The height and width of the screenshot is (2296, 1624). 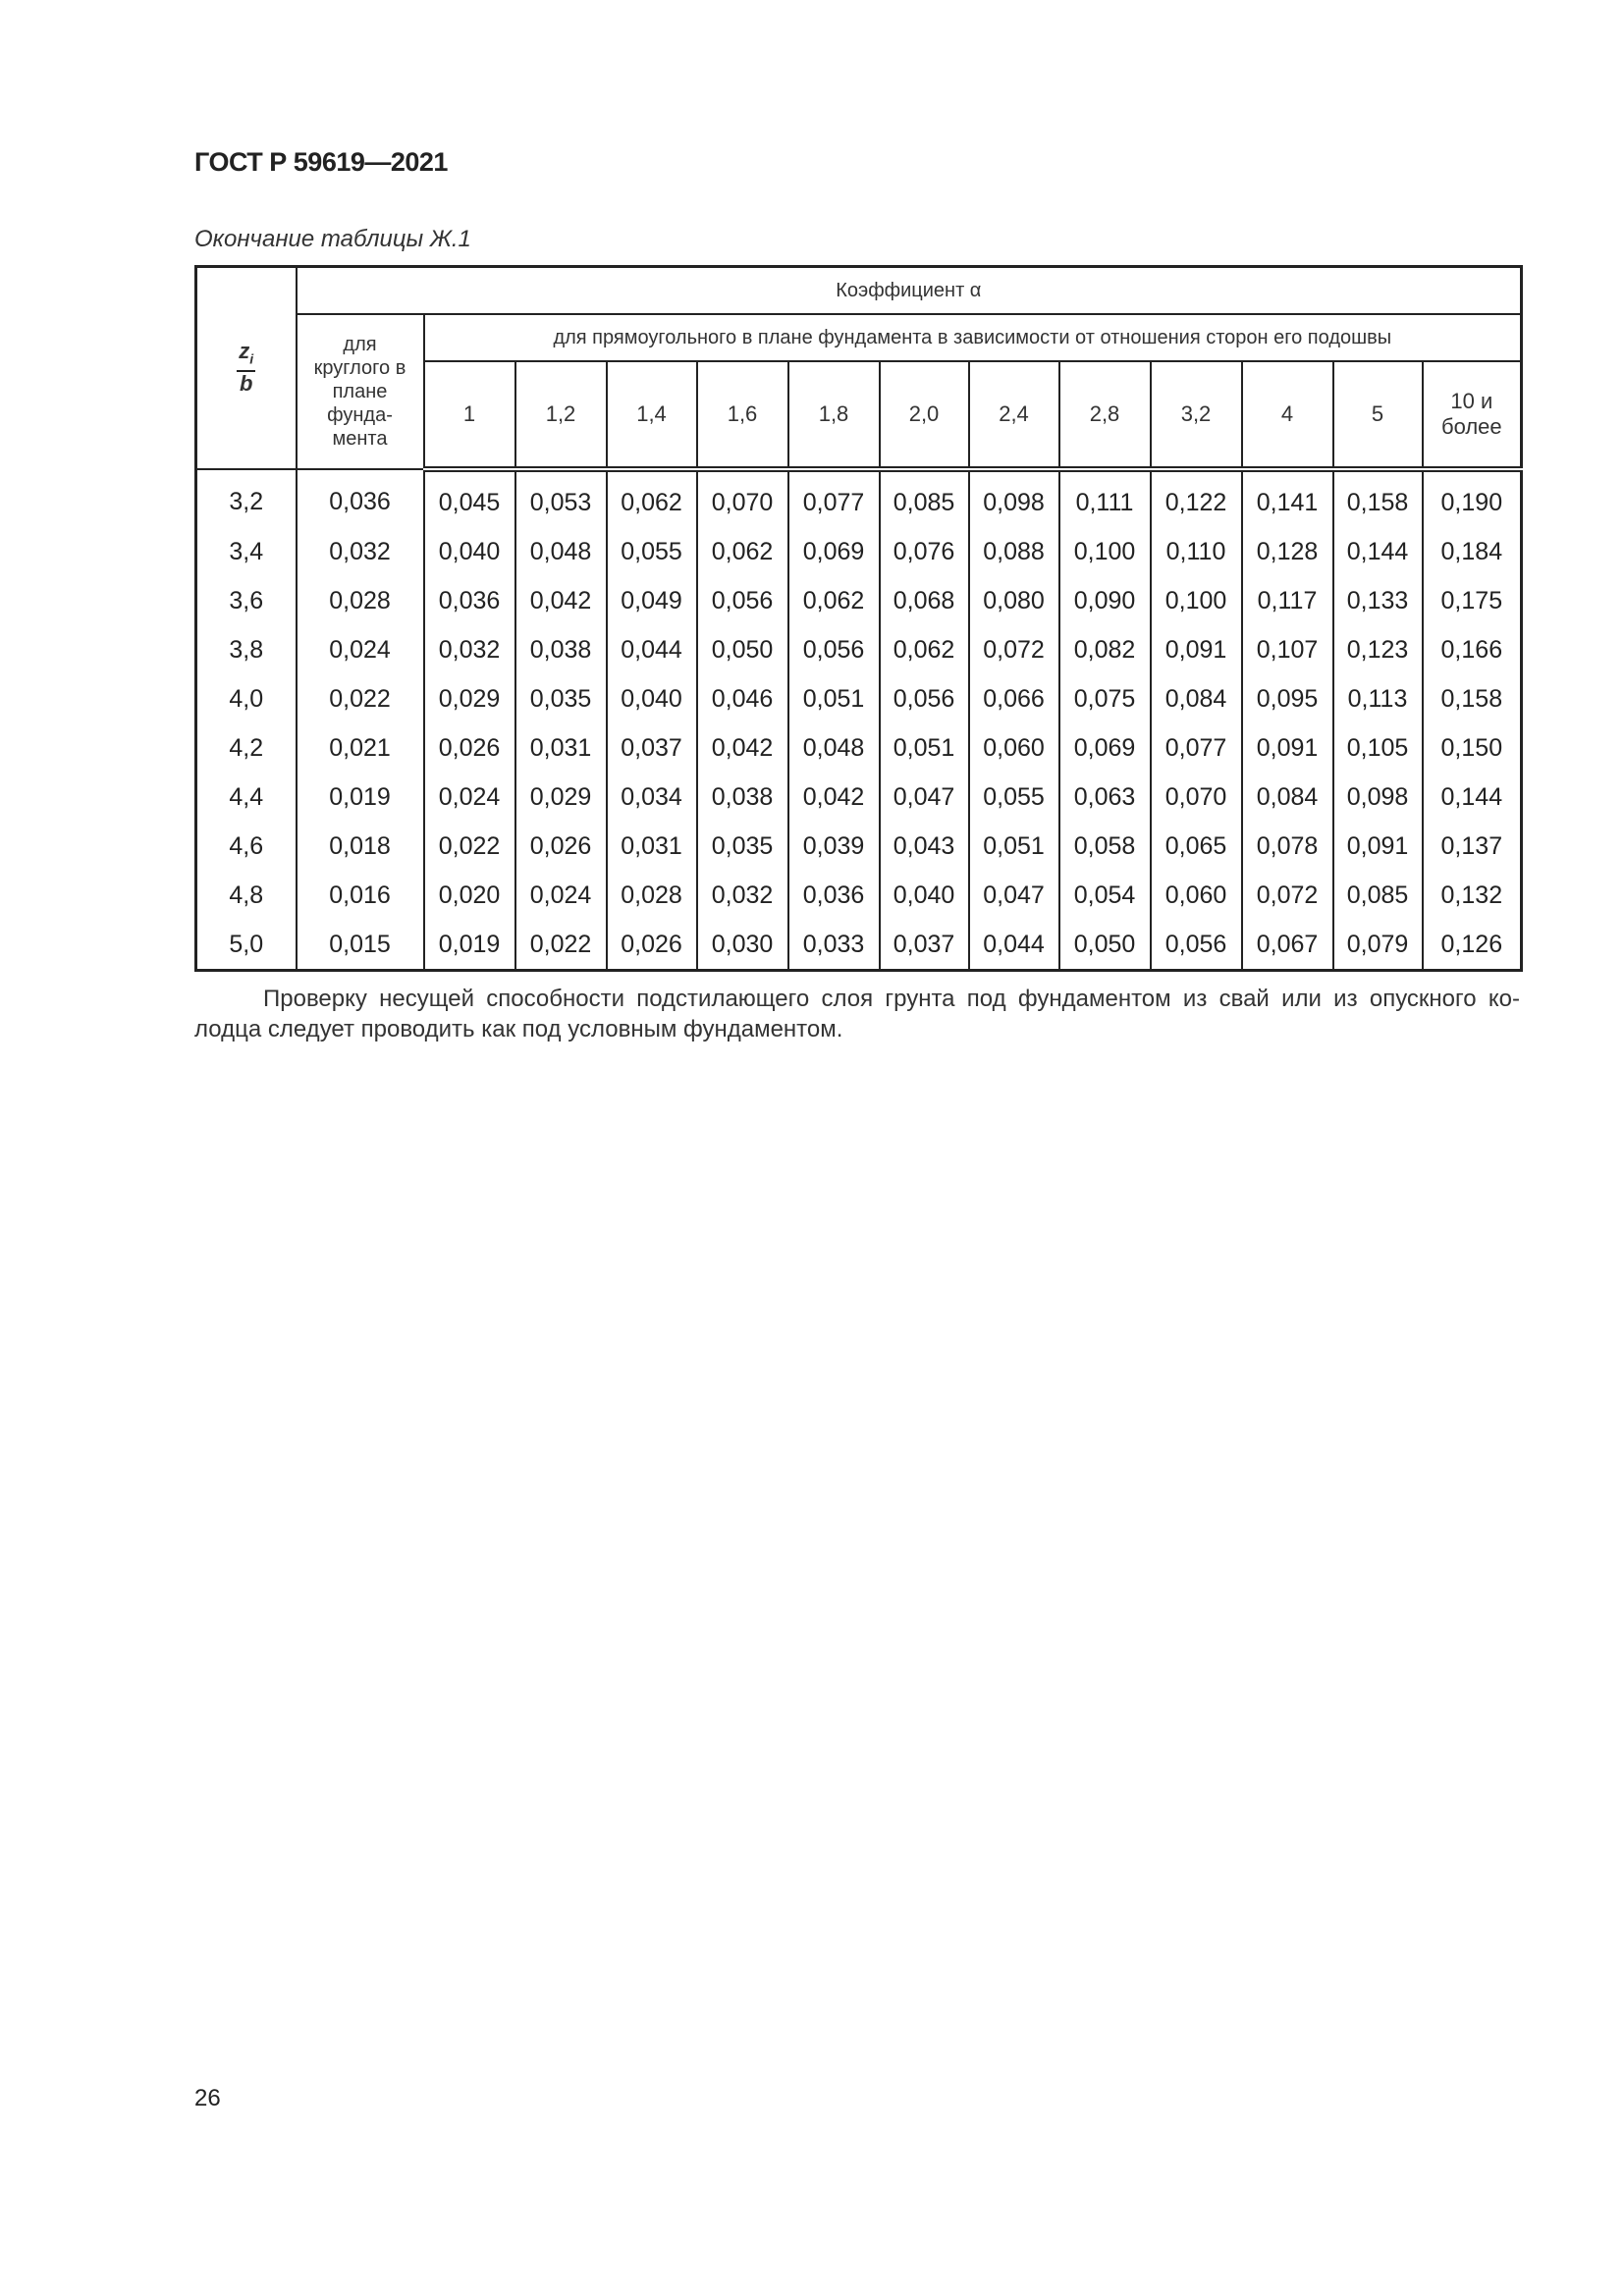 I want to click on rect-value-cell: 0,175, so click(x=1472, y=601).